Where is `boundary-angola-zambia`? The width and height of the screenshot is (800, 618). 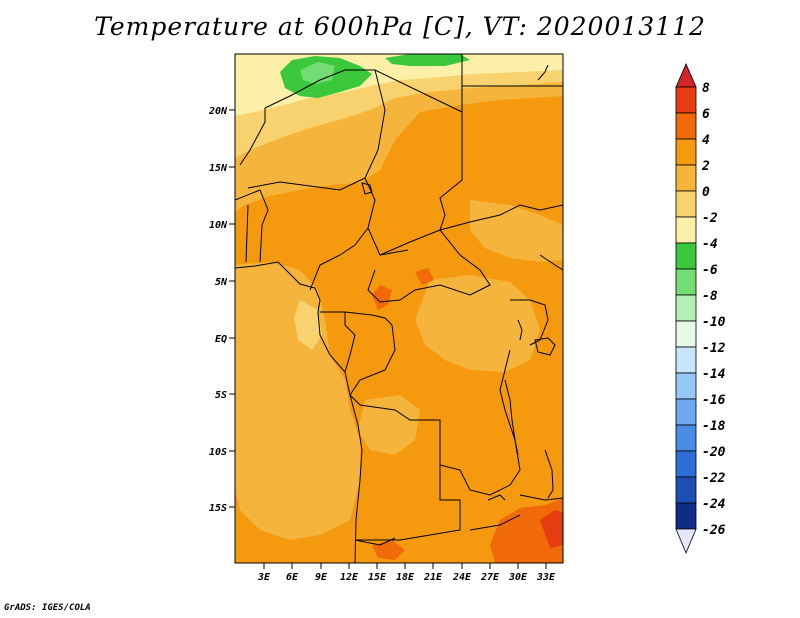 boundary-angola-zambia is located at coordinates (408, 503).